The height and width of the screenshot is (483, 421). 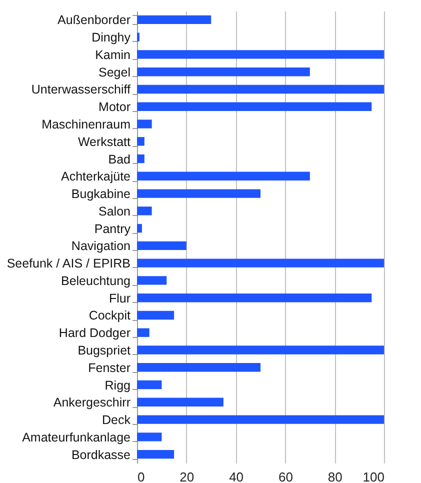 I want to click on x-tick-label: 100, so click(x=373, y=476).